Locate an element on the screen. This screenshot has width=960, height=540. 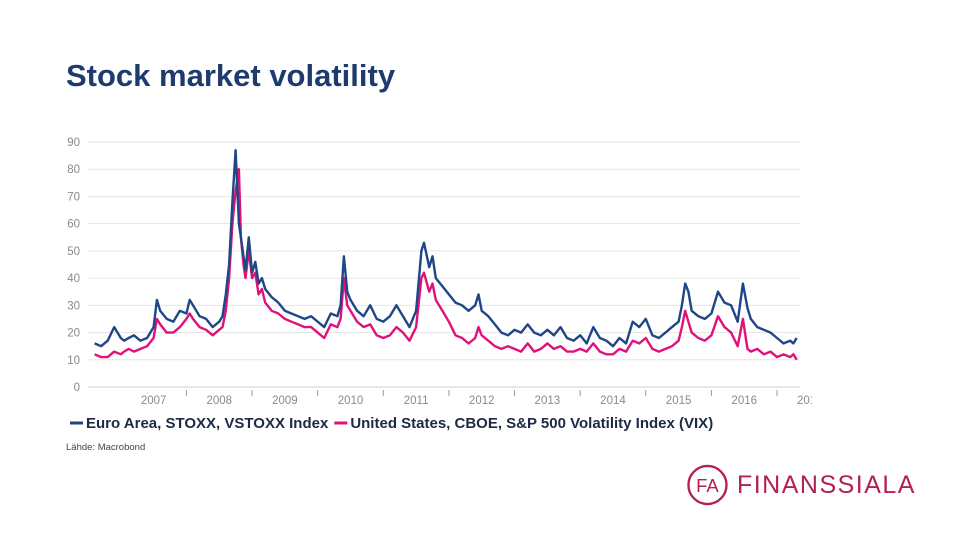
y-tick-label: 60 is located at coordinates (73, 225).